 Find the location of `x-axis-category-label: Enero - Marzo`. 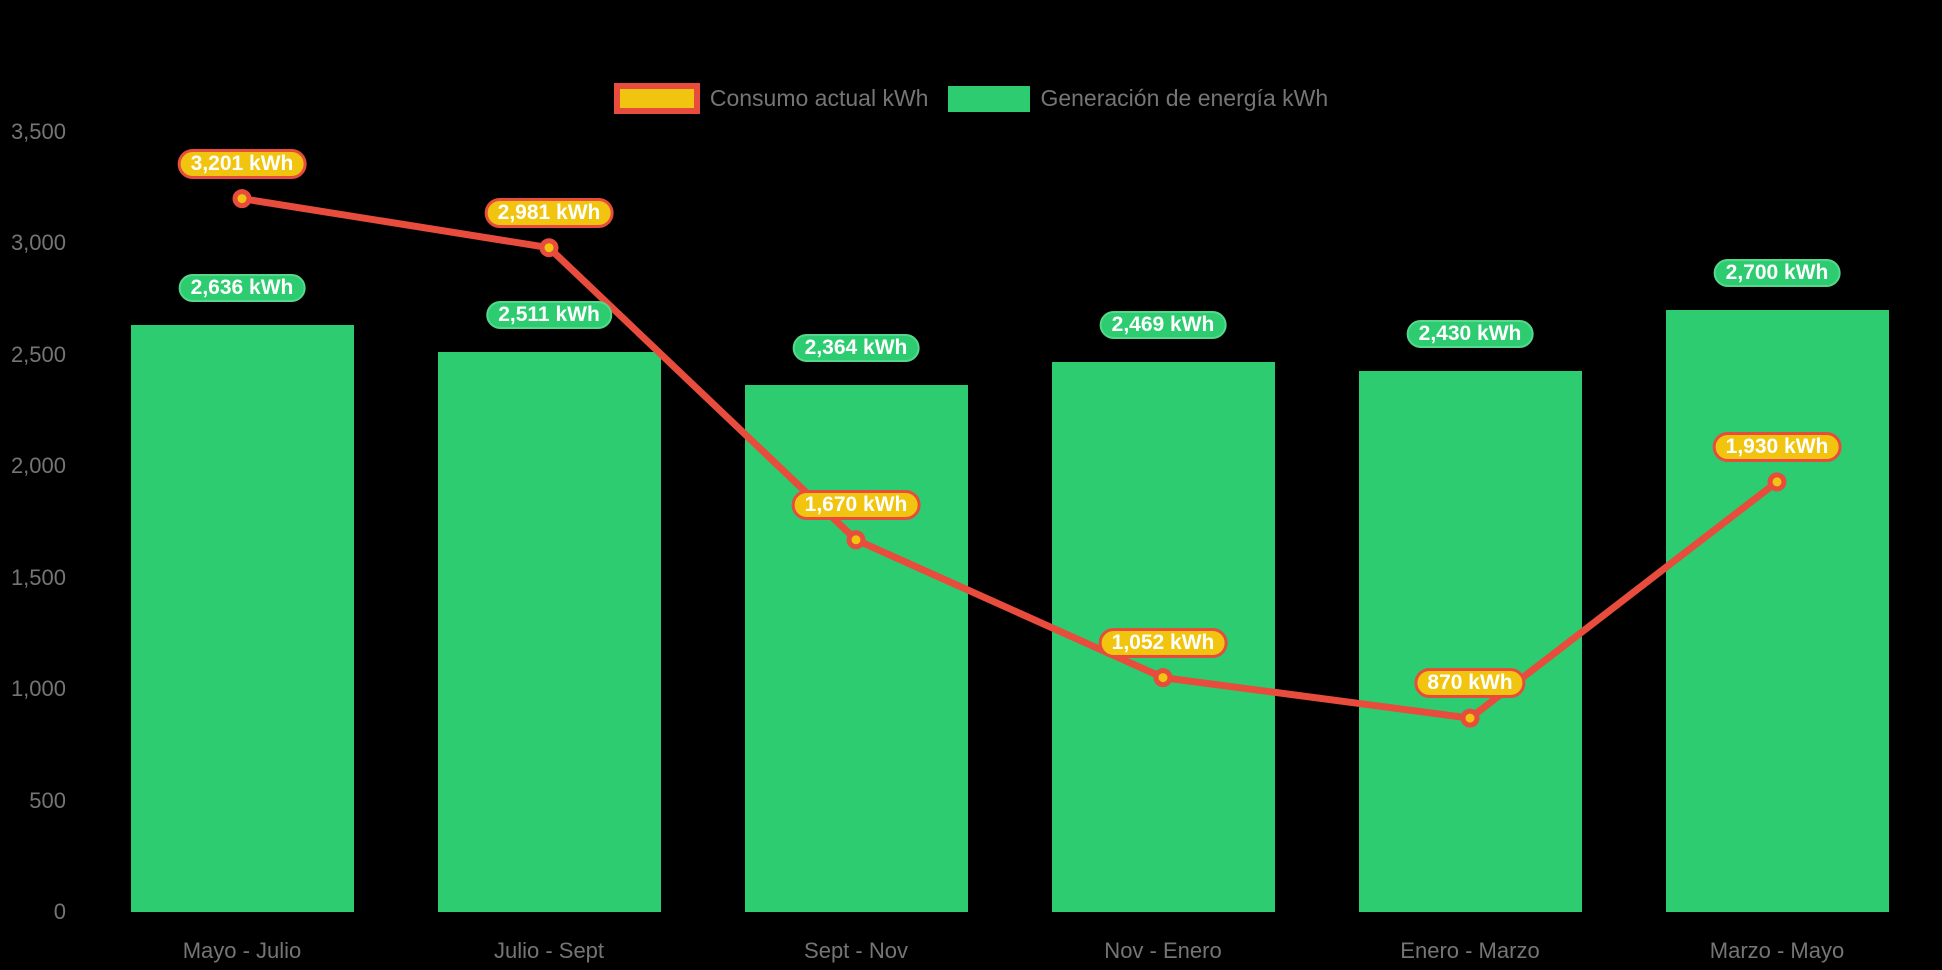

x-axis-category-label: Enero - Marzo is located at coordinates (1470, 950).